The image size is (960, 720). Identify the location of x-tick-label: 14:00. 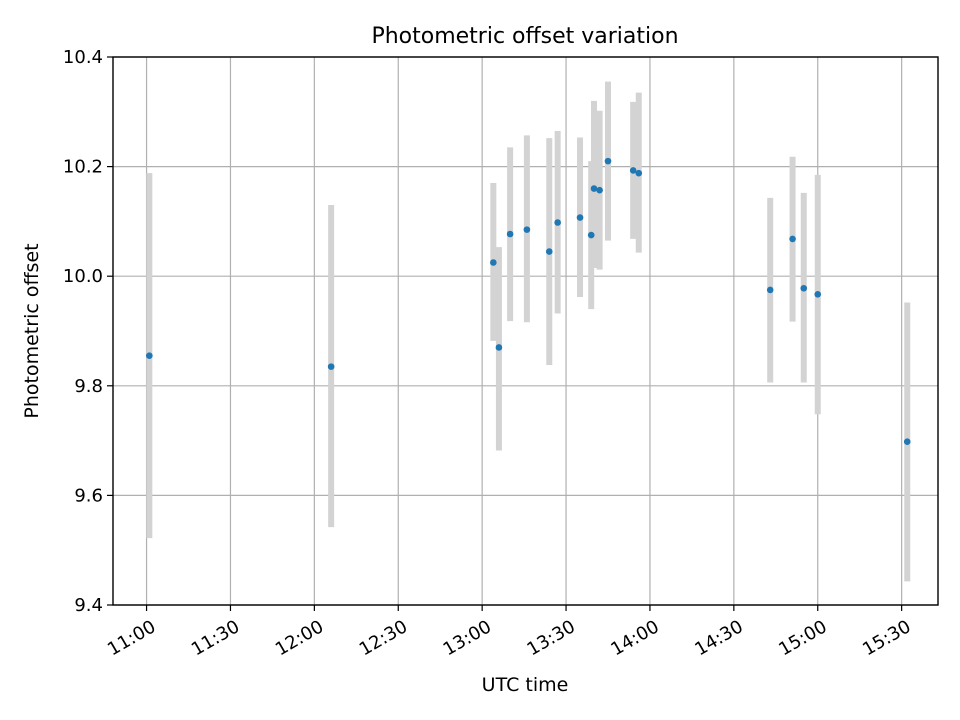
(634, 638).